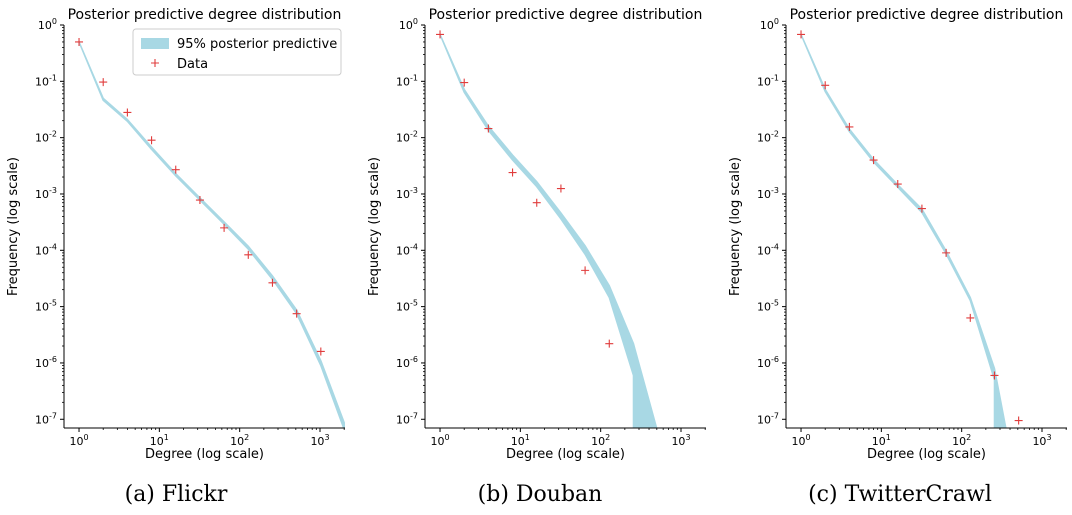  Describe the element at coordinates (903, 231) in the screenshot. I see `posterior-band` at that location.